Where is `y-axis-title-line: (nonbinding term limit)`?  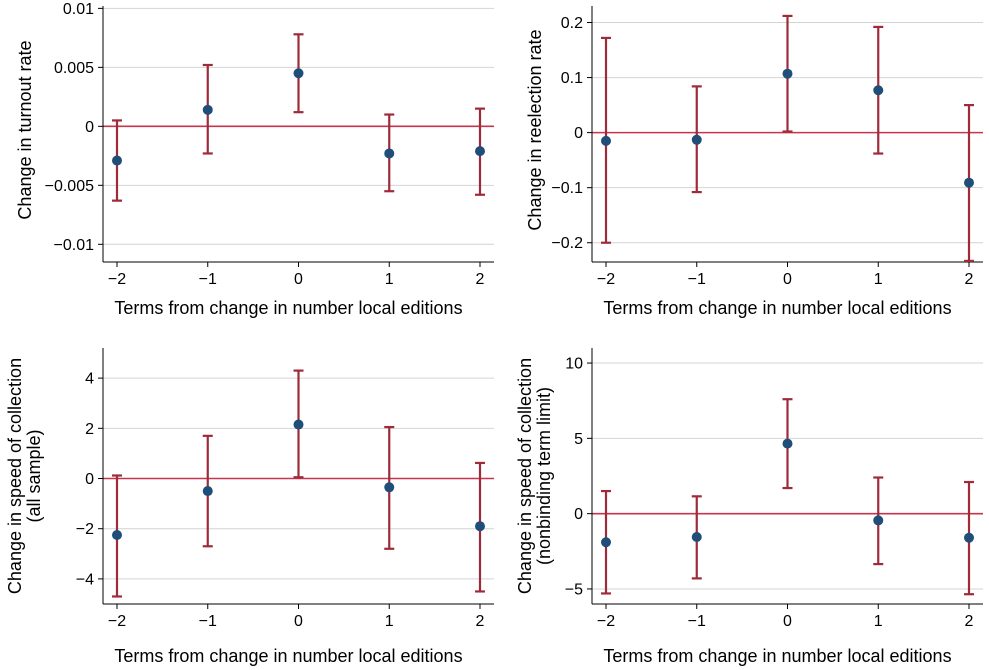 y-axis-title-line: (nonbinding term limit) is located at coordinates (544, 476).